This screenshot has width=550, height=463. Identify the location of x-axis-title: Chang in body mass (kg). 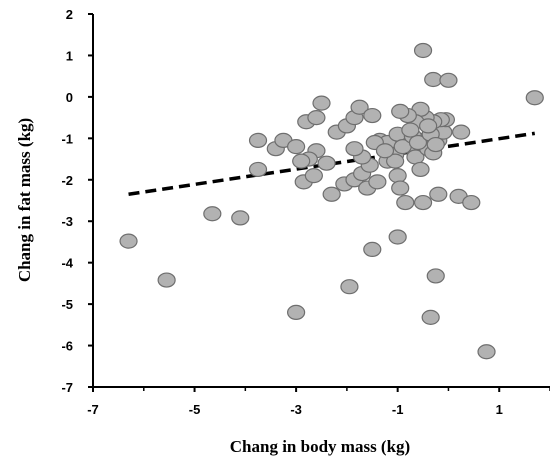
(320, 446).